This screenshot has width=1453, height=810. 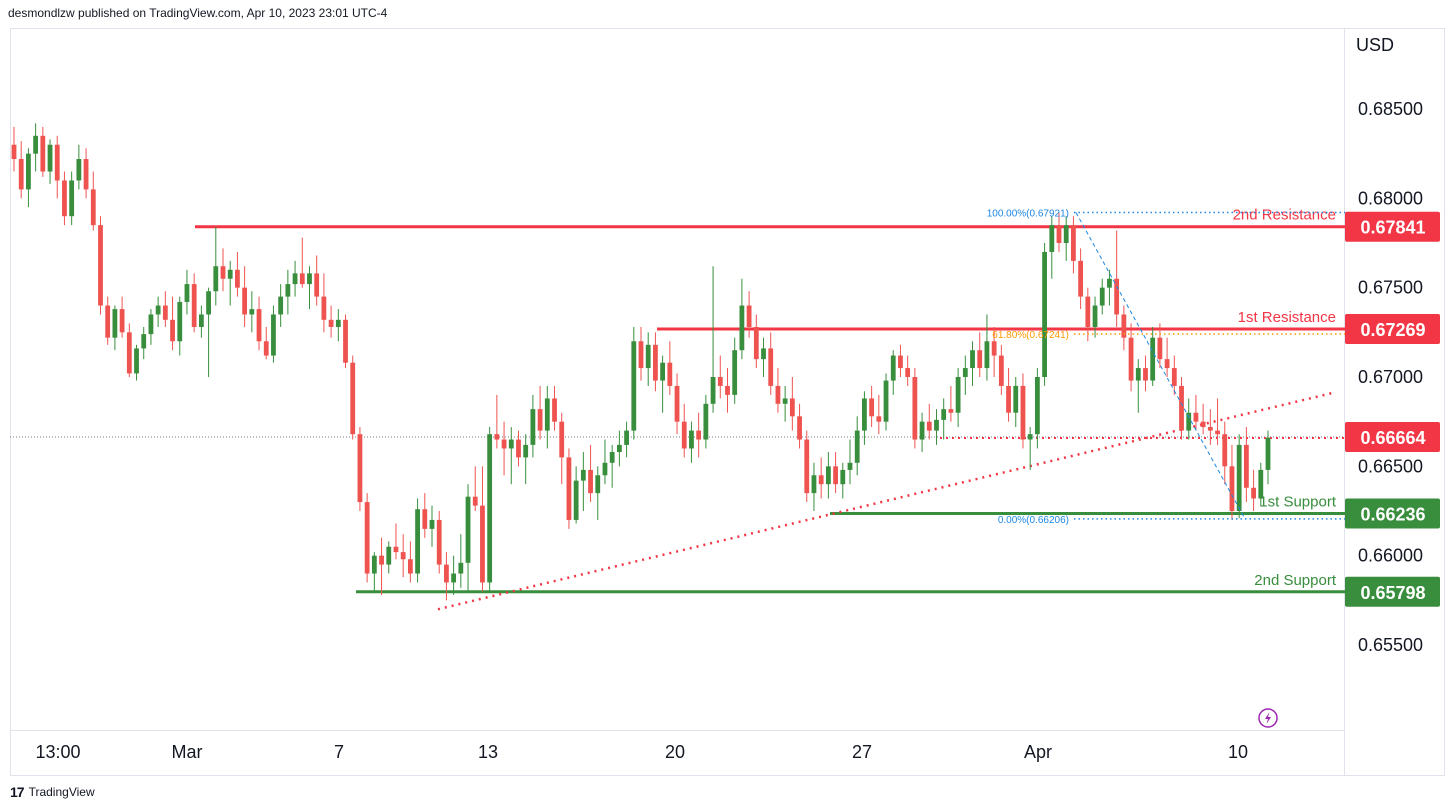 What do you see at coordinates (1295, 580) in the screenshot?
I see `level-label-2nd-support: 2nd Support` at bounding box center [1295, 580].